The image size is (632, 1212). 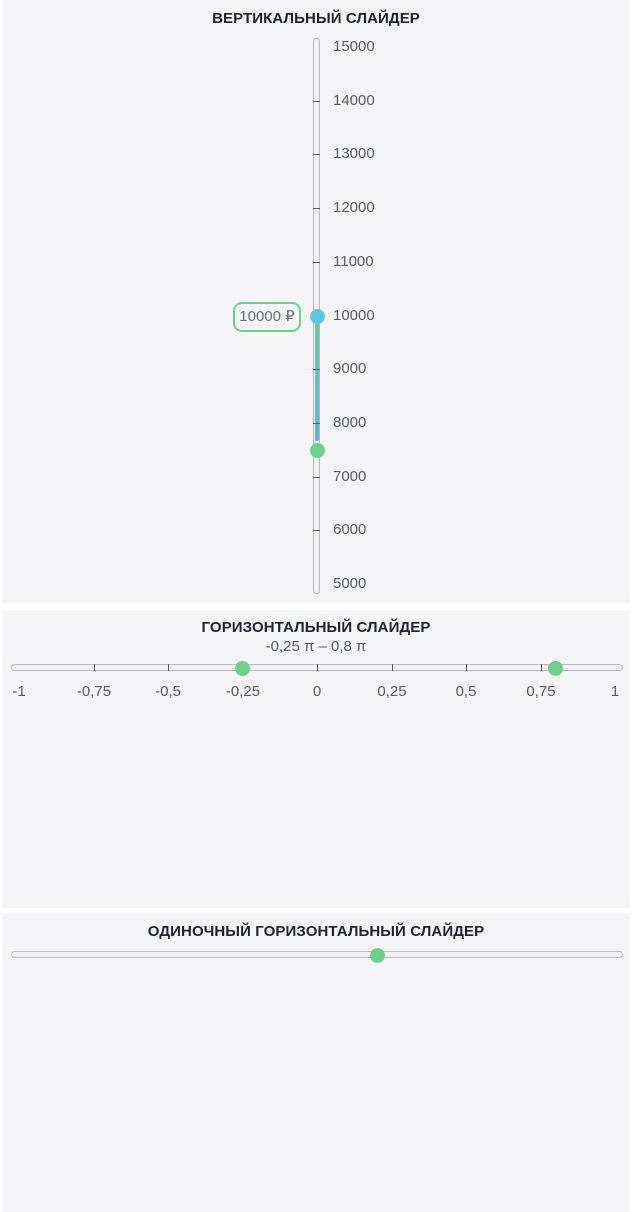 What do you see at coordinates (168, 691) in the screenshot?
I see `horizontal-slider-tick-label: -0,5` at bounding box center [168, 691].